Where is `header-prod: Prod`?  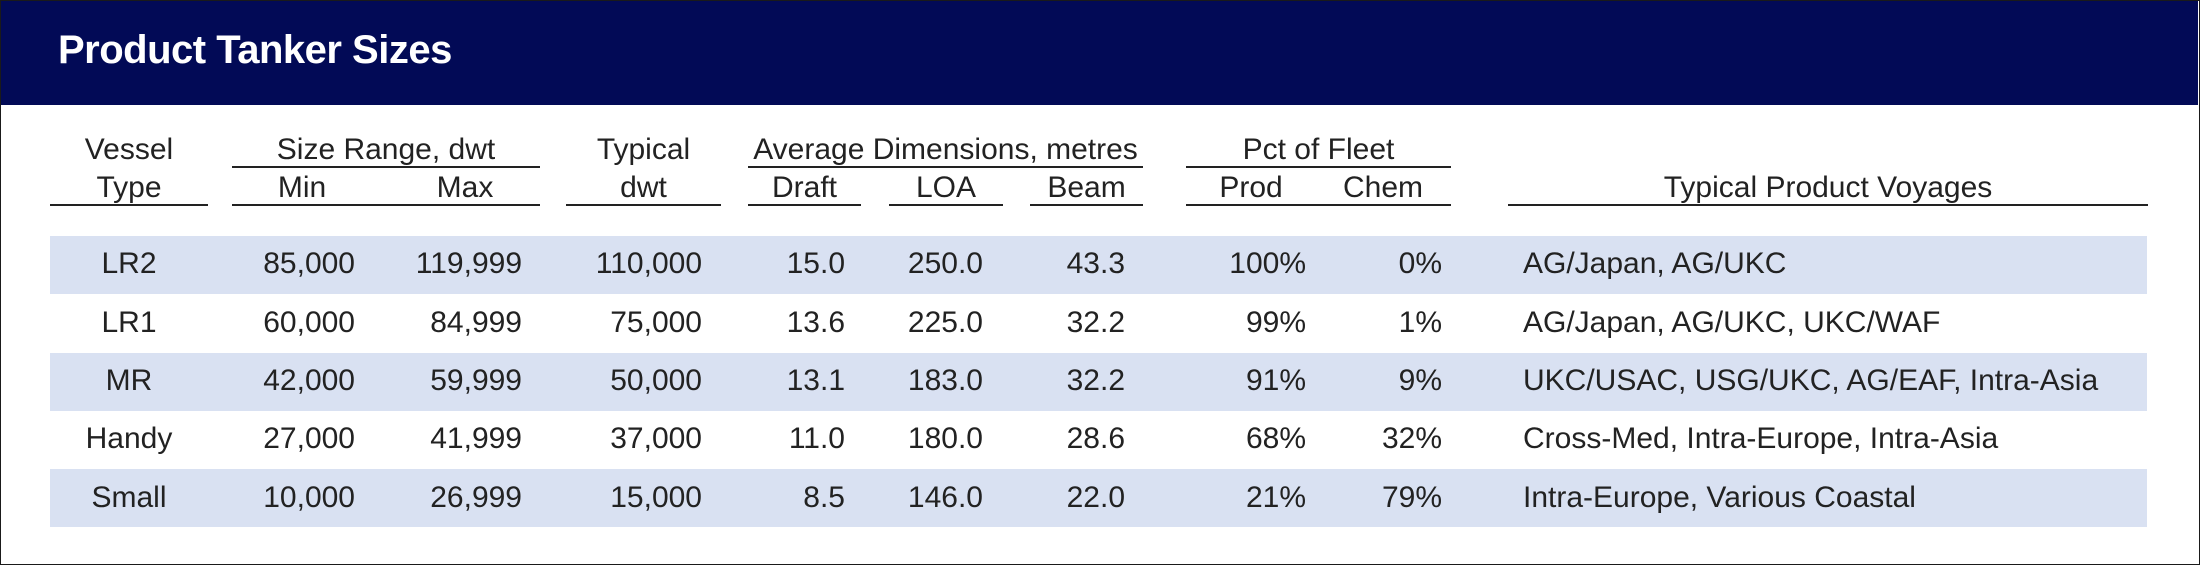
header-prod: Prod is located at coordinates (1251, 187).